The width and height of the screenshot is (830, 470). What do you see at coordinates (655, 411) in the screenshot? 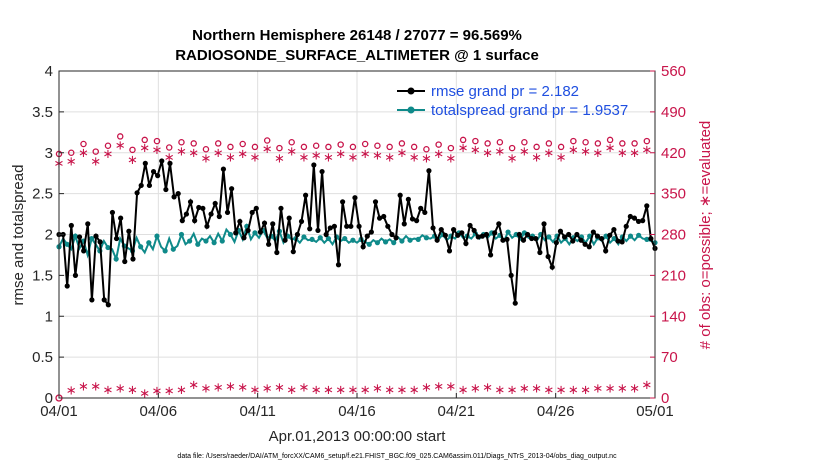
I see `x-tick-label: 05/01` at bounding box center [655, 411].